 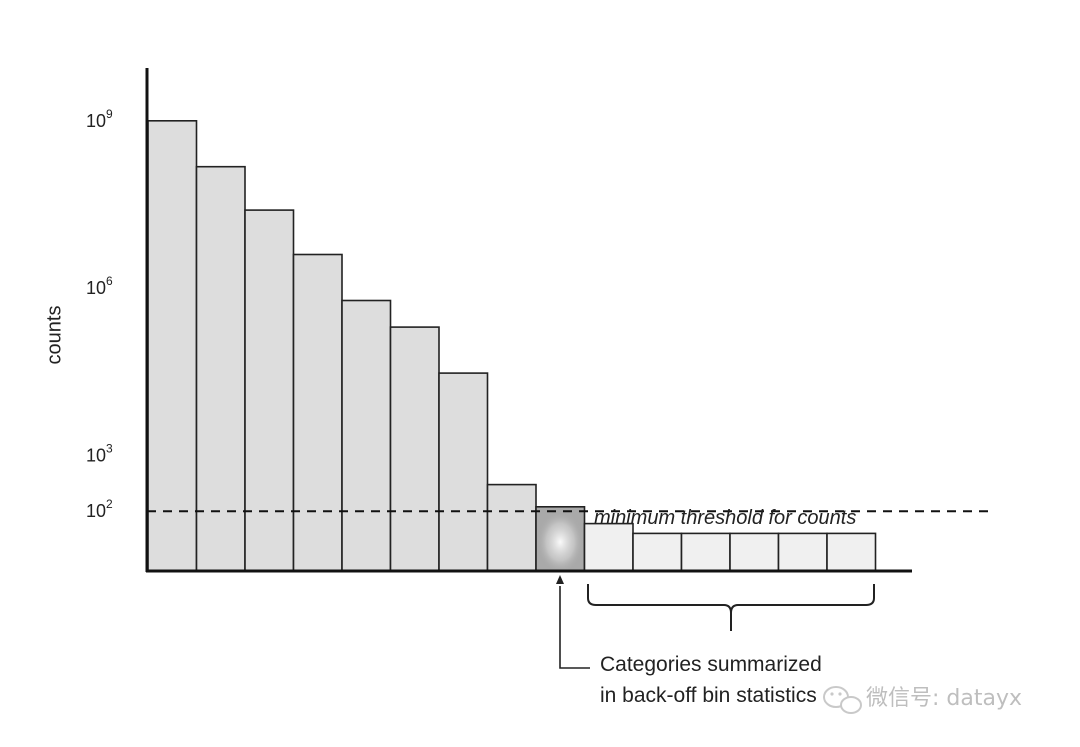 I want to click on annotation-text-line-1: Categories summarized, so click(x=711, y=664).